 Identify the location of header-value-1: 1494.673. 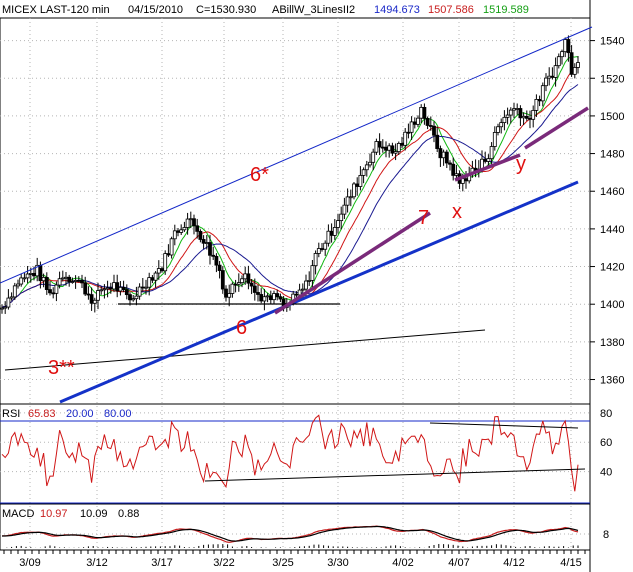
(397, 10).